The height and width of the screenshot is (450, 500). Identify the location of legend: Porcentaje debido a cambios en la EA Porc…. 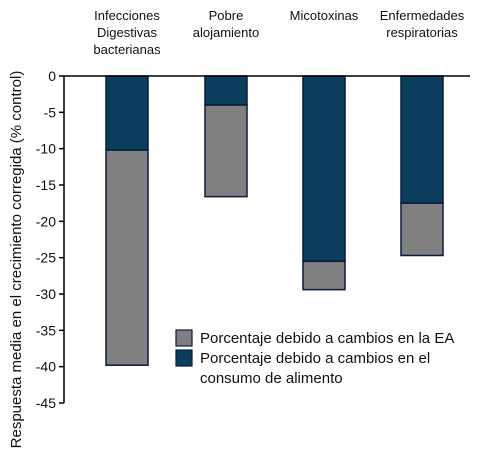
(314, 358).